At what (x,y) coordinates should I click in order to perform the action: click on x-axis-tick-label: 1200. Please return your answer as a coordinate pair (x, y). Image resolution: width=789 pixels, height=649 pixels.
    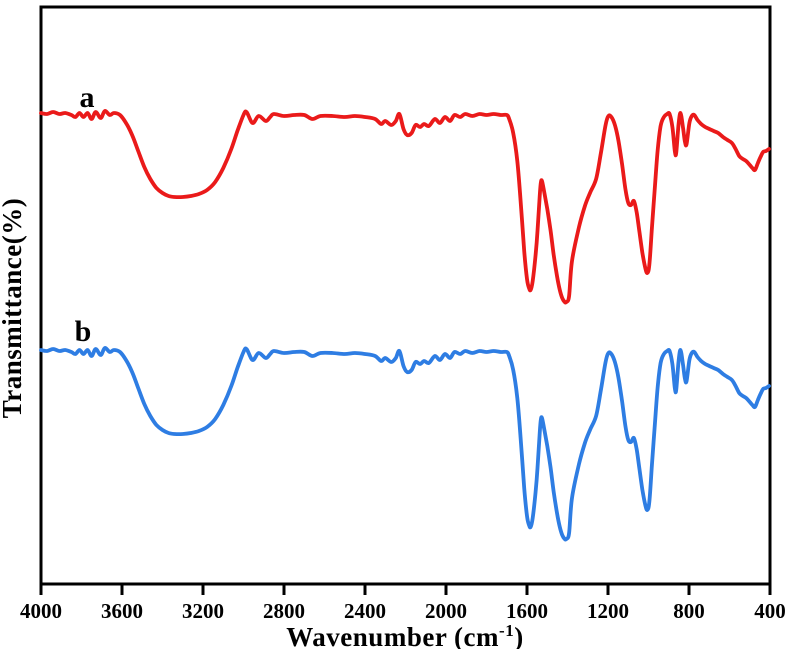
    Looking at the image, I should click on (608, 611).